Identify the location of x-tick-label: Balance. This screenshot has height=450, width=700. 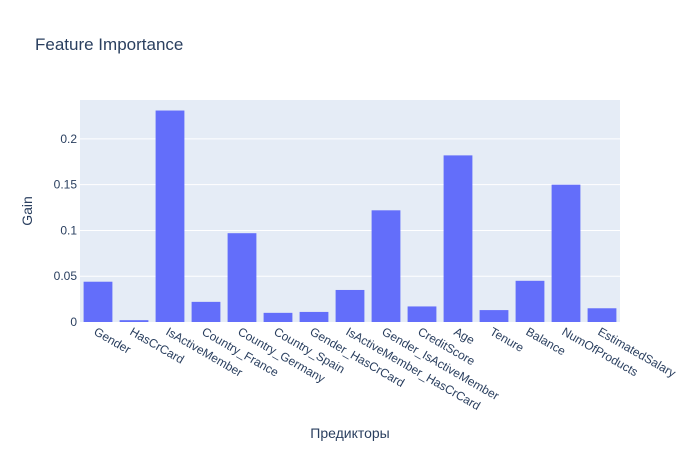
(546, 341).